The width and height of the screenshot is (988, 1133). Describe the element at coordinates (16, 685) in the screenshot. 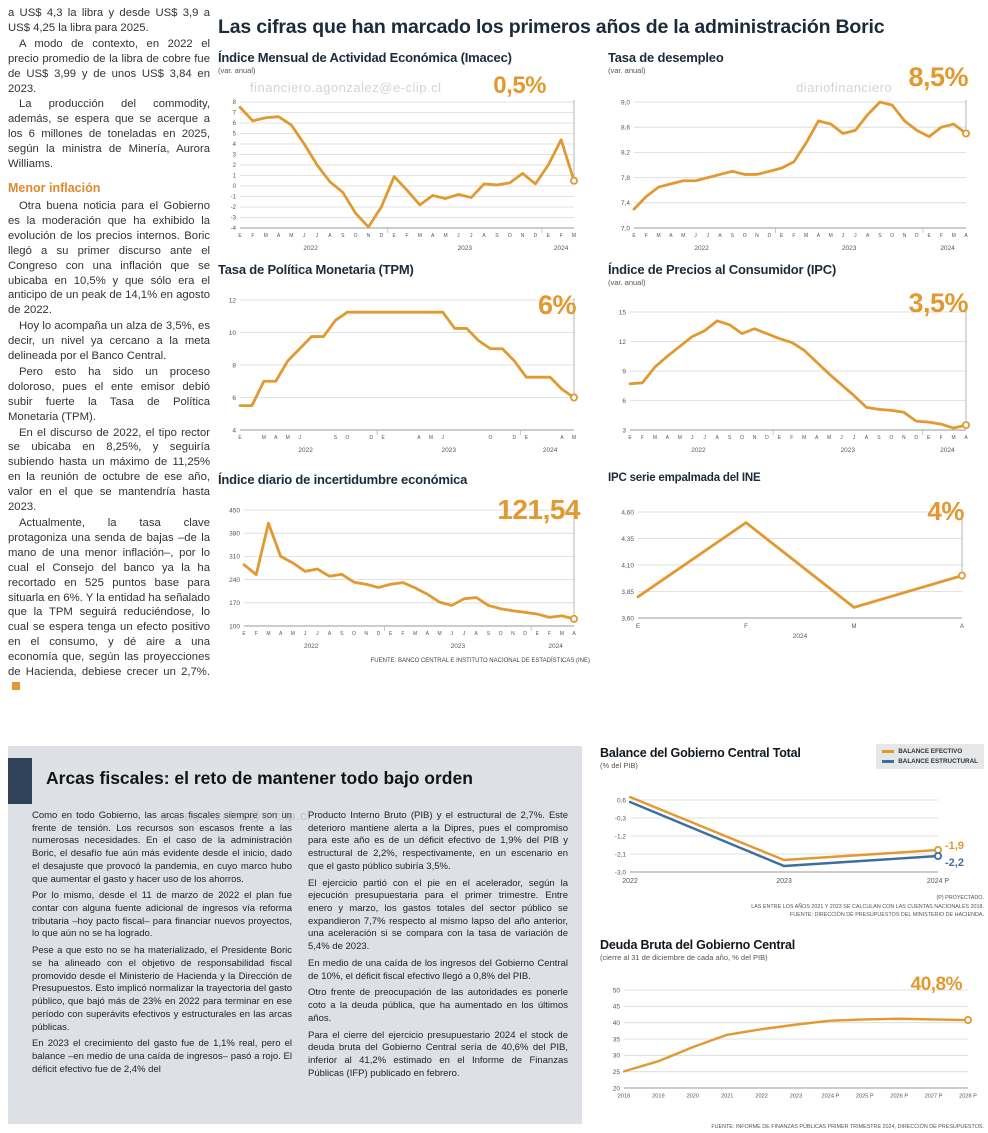

I see `end-of-article-marker` at that location.